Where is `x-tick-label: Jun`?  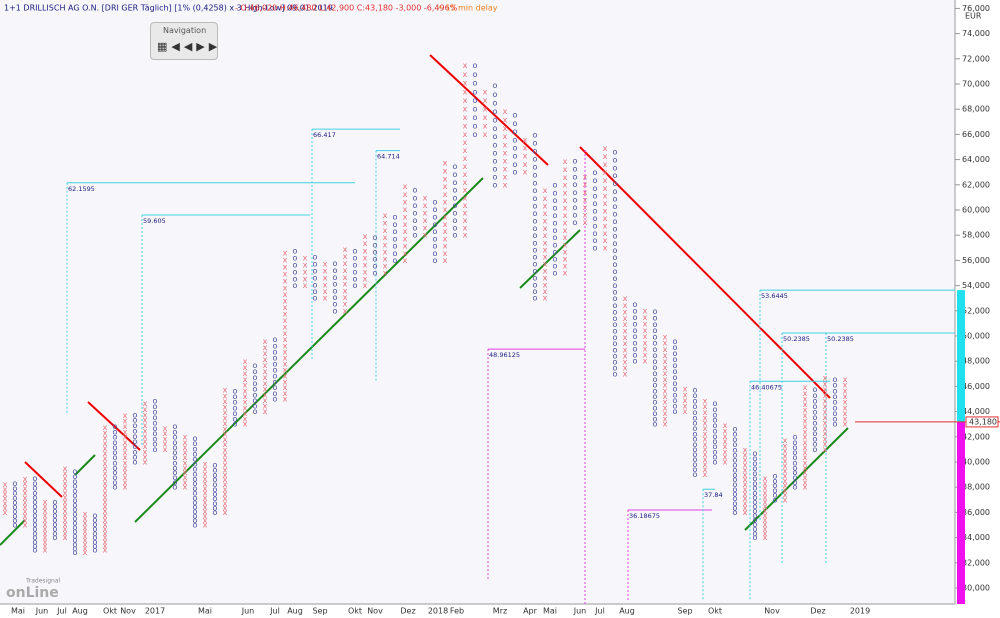
x-tick-label: Jun is located at coordinates (42, 611).